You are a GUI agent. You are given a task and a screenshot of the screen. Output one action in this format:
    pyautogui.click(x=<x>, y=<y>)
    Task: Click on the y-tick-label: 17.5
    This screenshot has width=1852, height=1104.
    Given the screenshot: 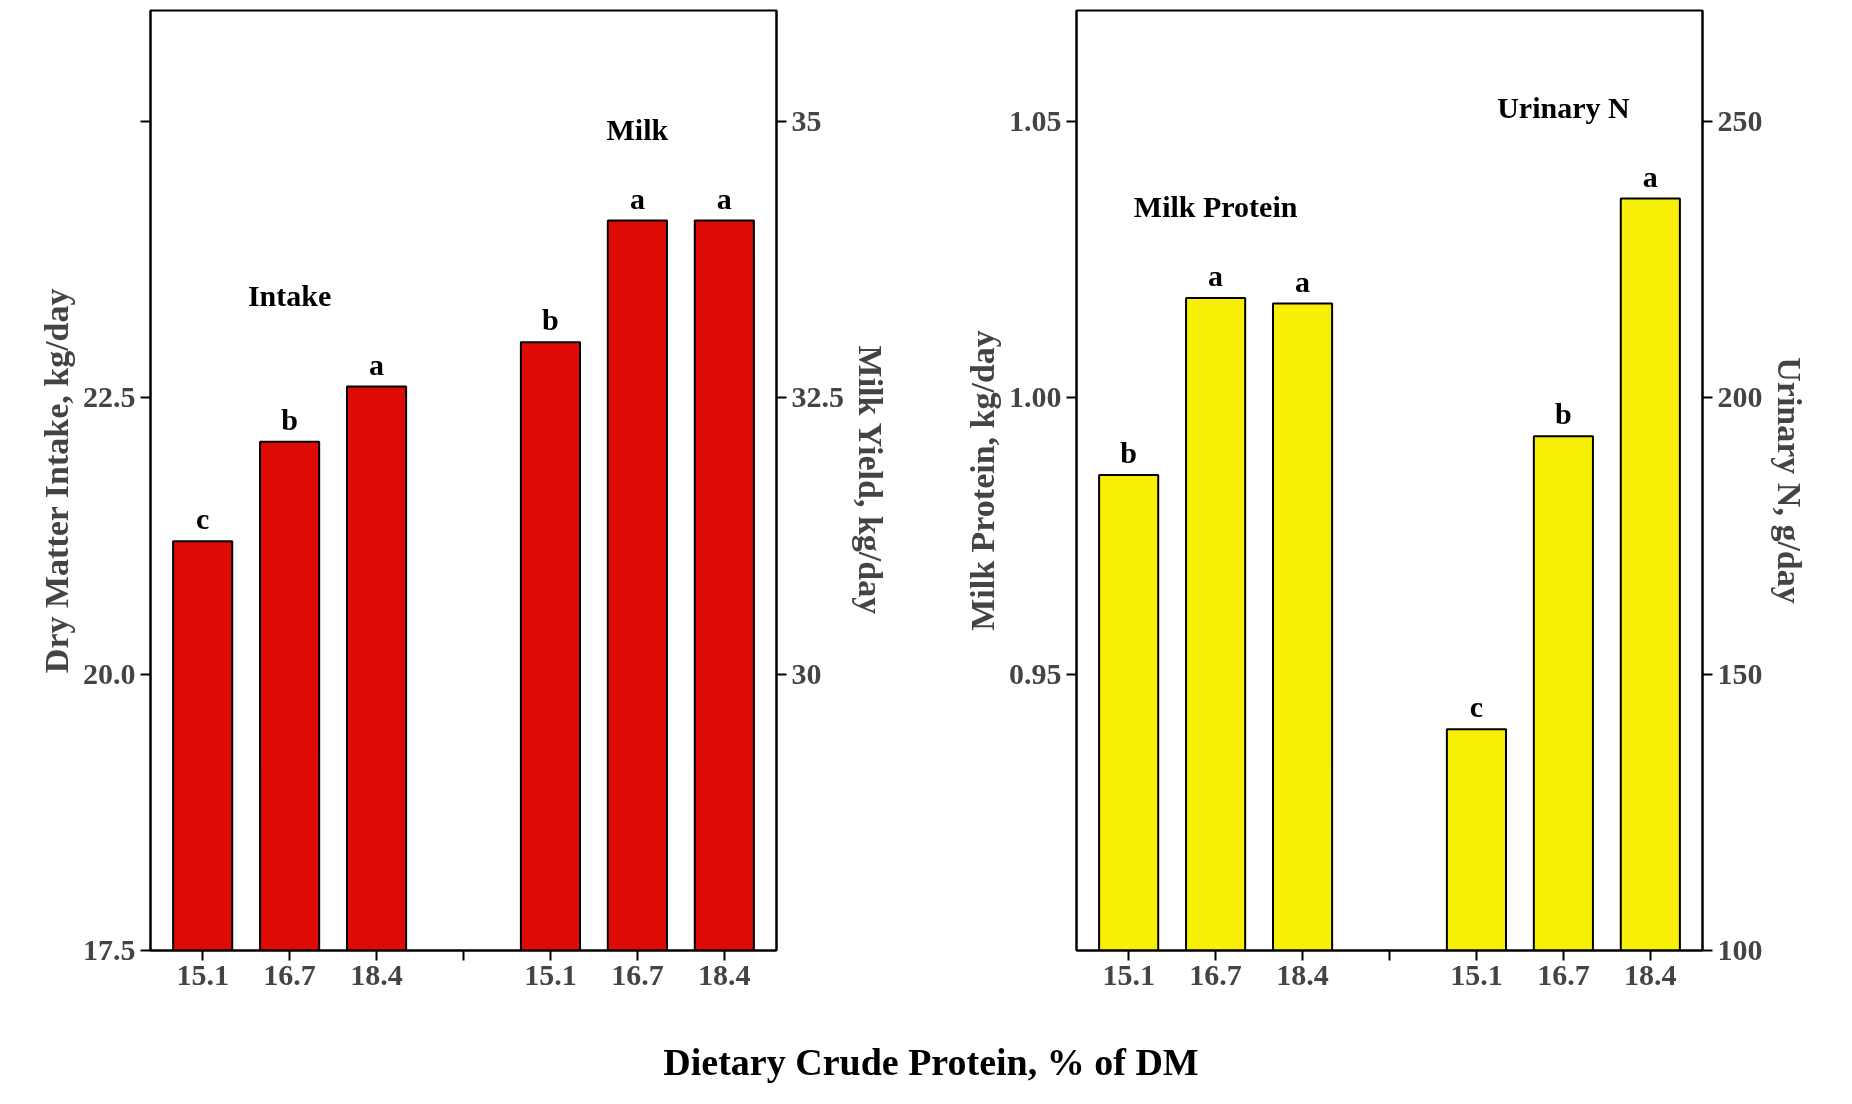 What is the action you would take?
    pyautogui.click(x=109, y=949)
    